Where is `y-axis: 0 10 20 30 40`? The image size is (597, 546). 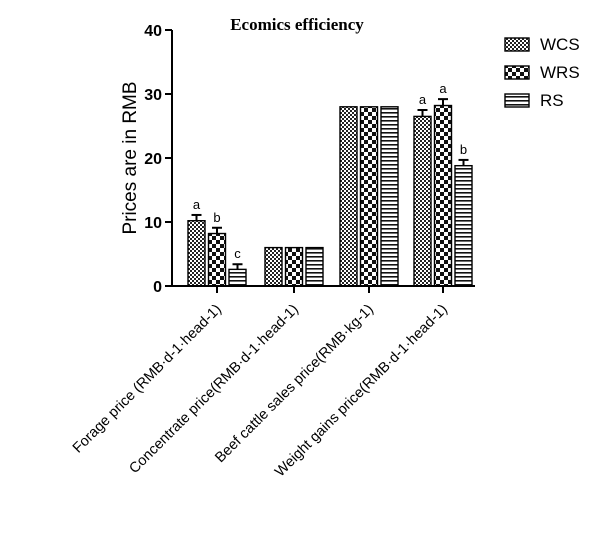
y-axis: 0 10 20 30 40 is located at coordinates (158, 159).